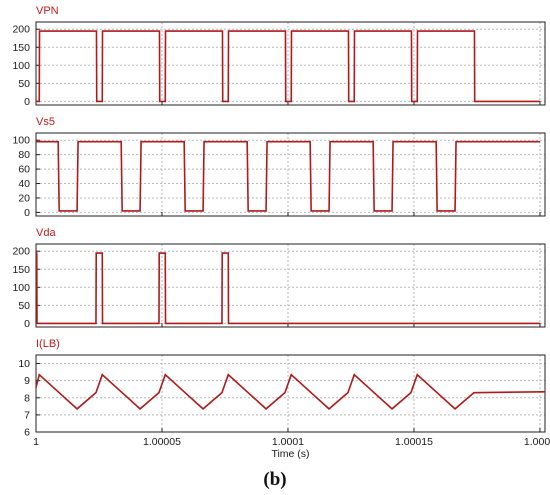 The height and width of the screenshot is (495, 550). I want to click on x-tick-label: 1.00015, so click(414, 442).